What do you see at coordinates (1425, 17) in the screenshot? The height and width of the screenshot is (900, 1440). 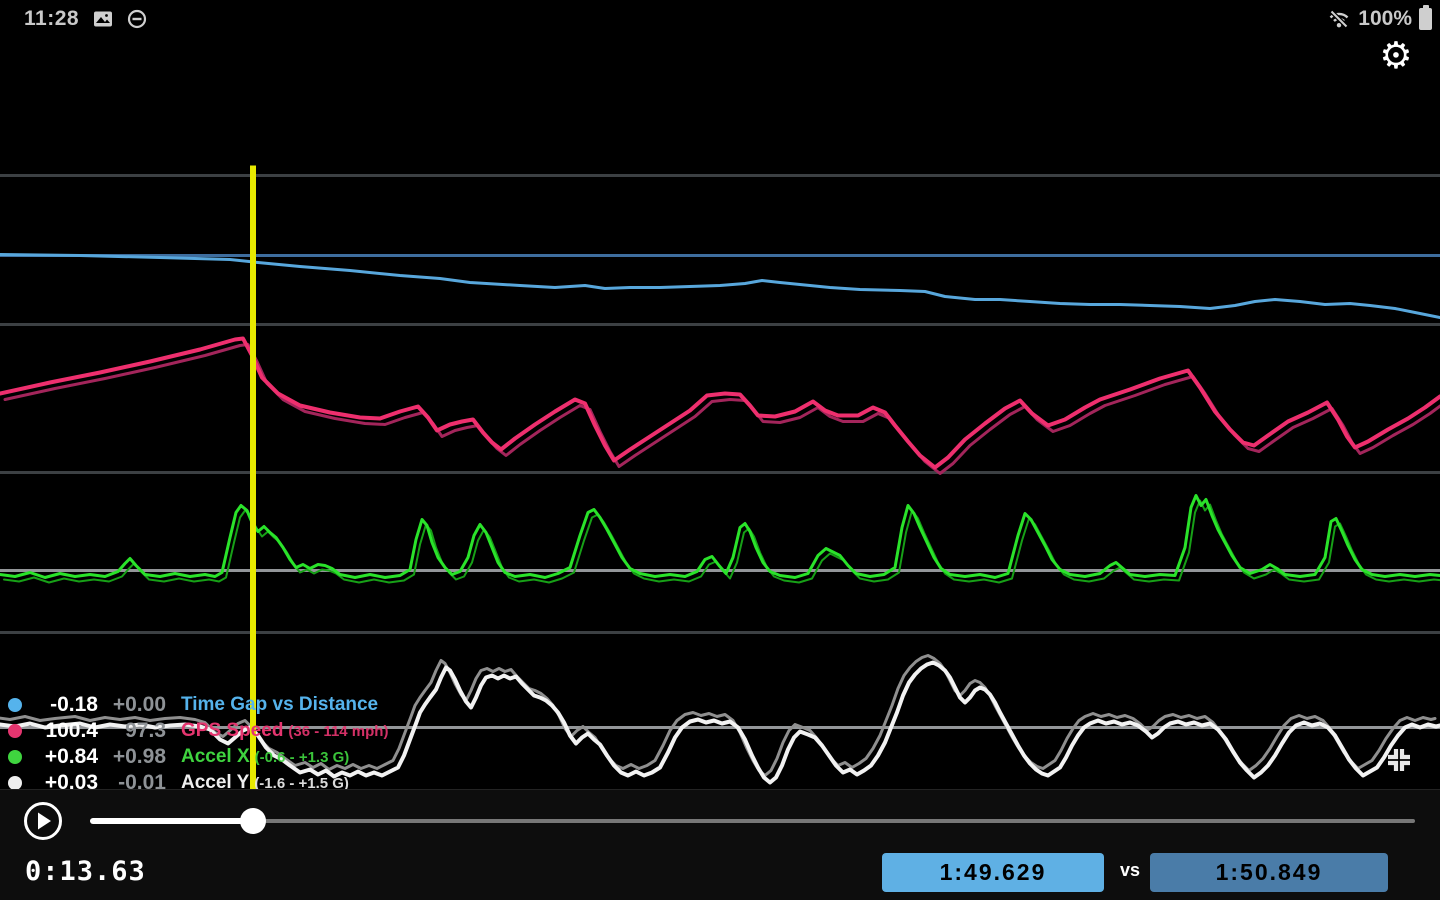 I see `battery-icon` at bounding box center [1425, 17].